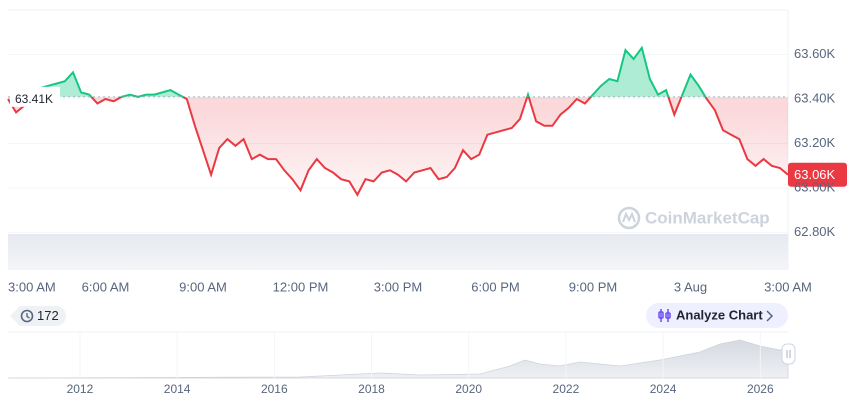 This screenshot has width=860, height=406. I want to click on x-tick-label: 6:00 PM, so click(495, 286).